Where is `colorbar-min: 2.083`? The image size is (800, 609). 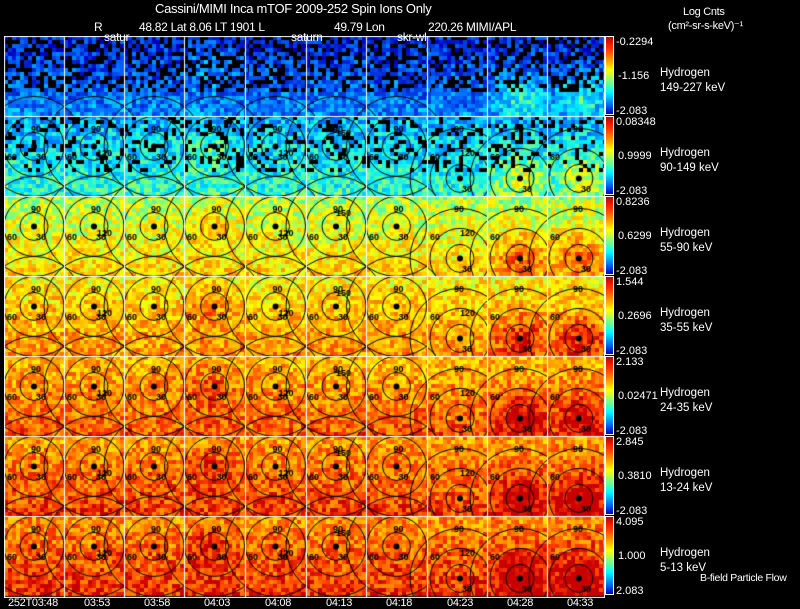
colorbar-min: 2.083 is located at coordinates (630, 591).